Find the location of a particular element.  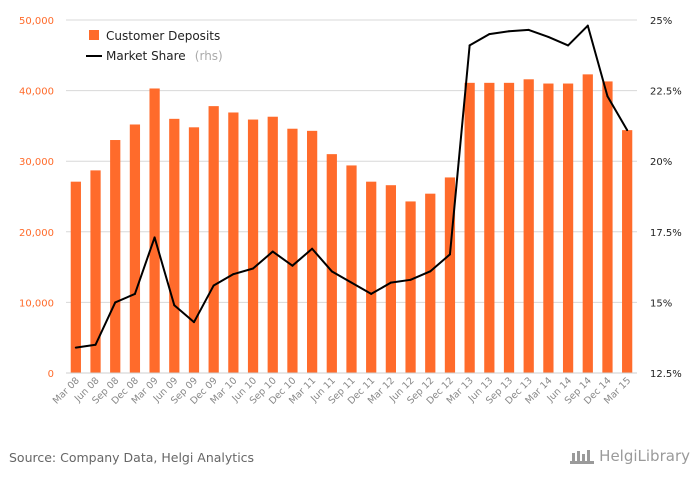

brand-name: HelgiLibrary is located at coordinates (644, 456).